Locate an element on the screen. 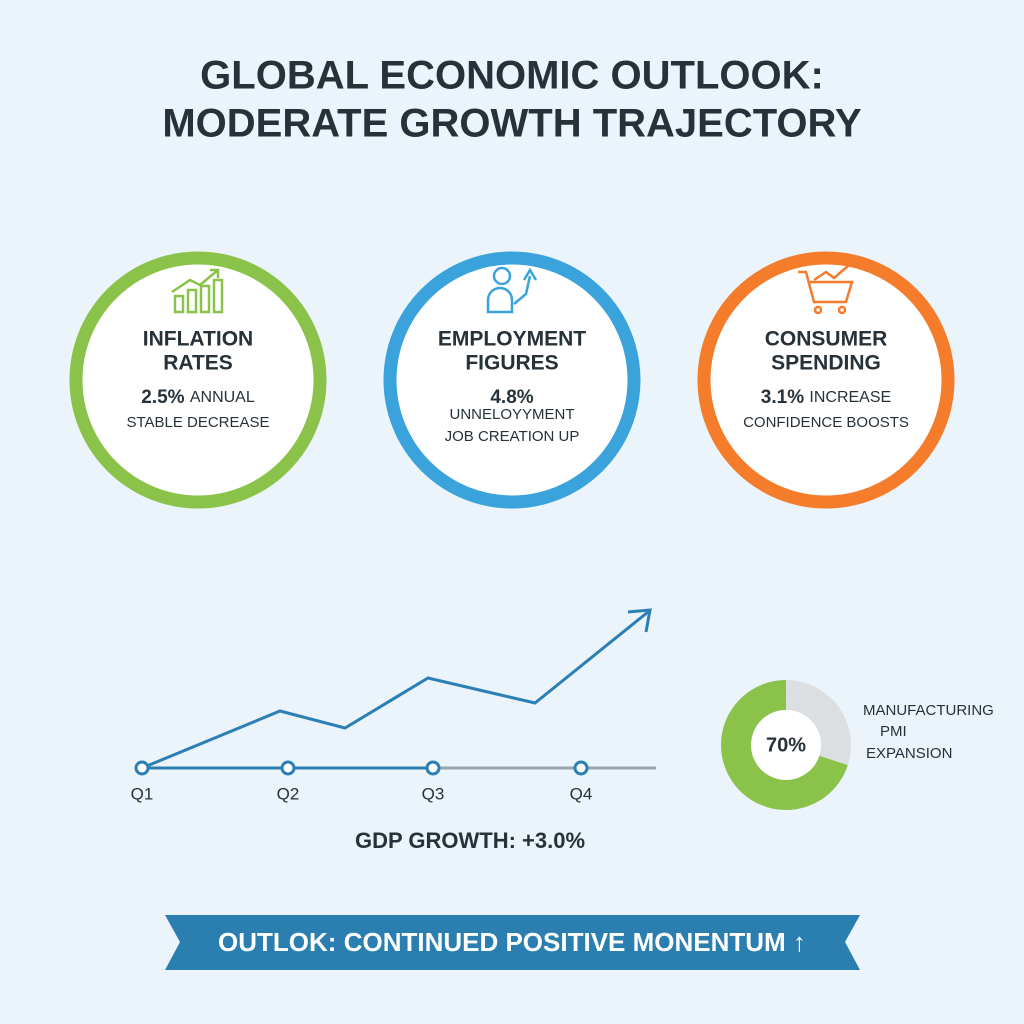  banner is located at coordinates (512, 942).